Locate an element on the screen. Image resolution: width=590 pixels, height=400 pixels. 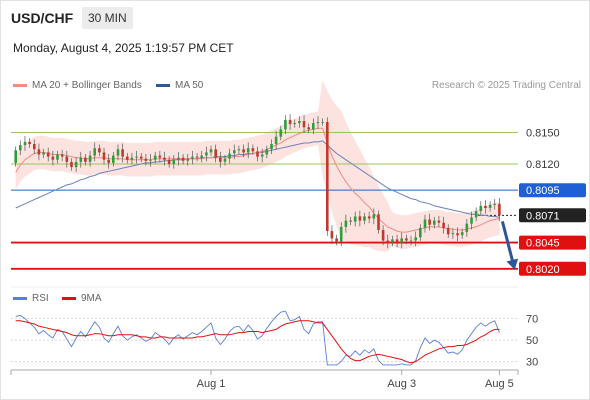
legend-ma50: MA 50 is located at coordinates (179, 85).